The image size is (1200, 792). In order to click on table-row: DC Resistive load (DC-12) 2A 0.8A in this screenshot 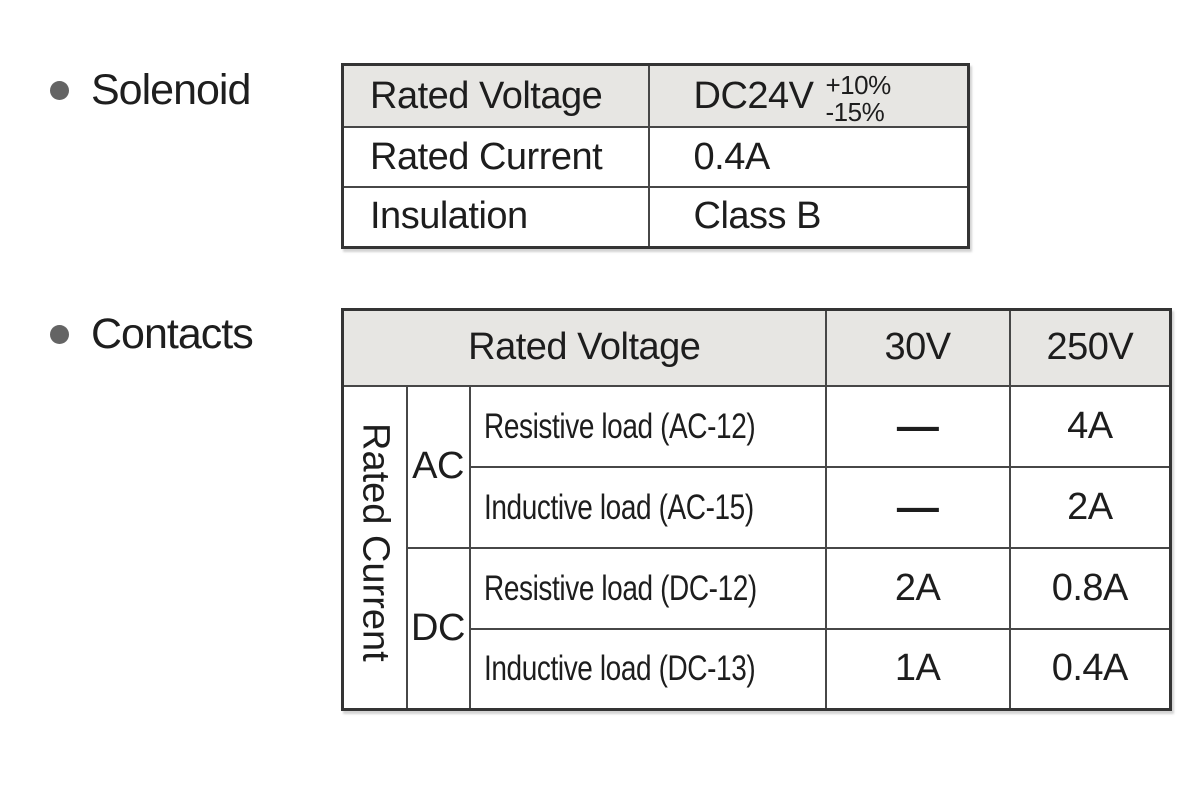, I will do `click(757, 628)`.